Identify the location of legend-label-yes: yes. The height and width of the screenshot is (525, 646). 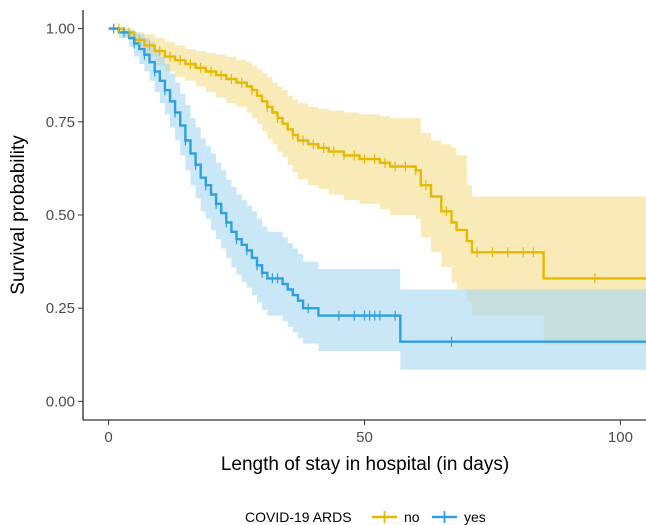
(475, 517).